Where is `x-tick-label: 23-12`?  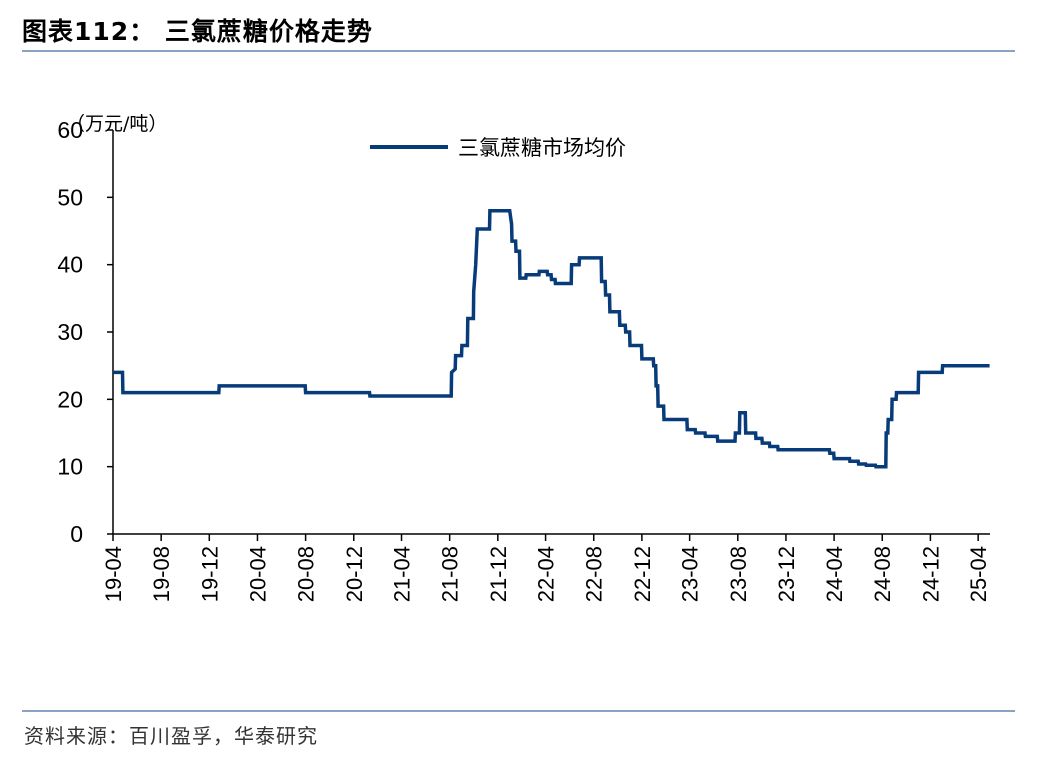
x-tick-label: 23-12 is located at coordinates (786, 574).